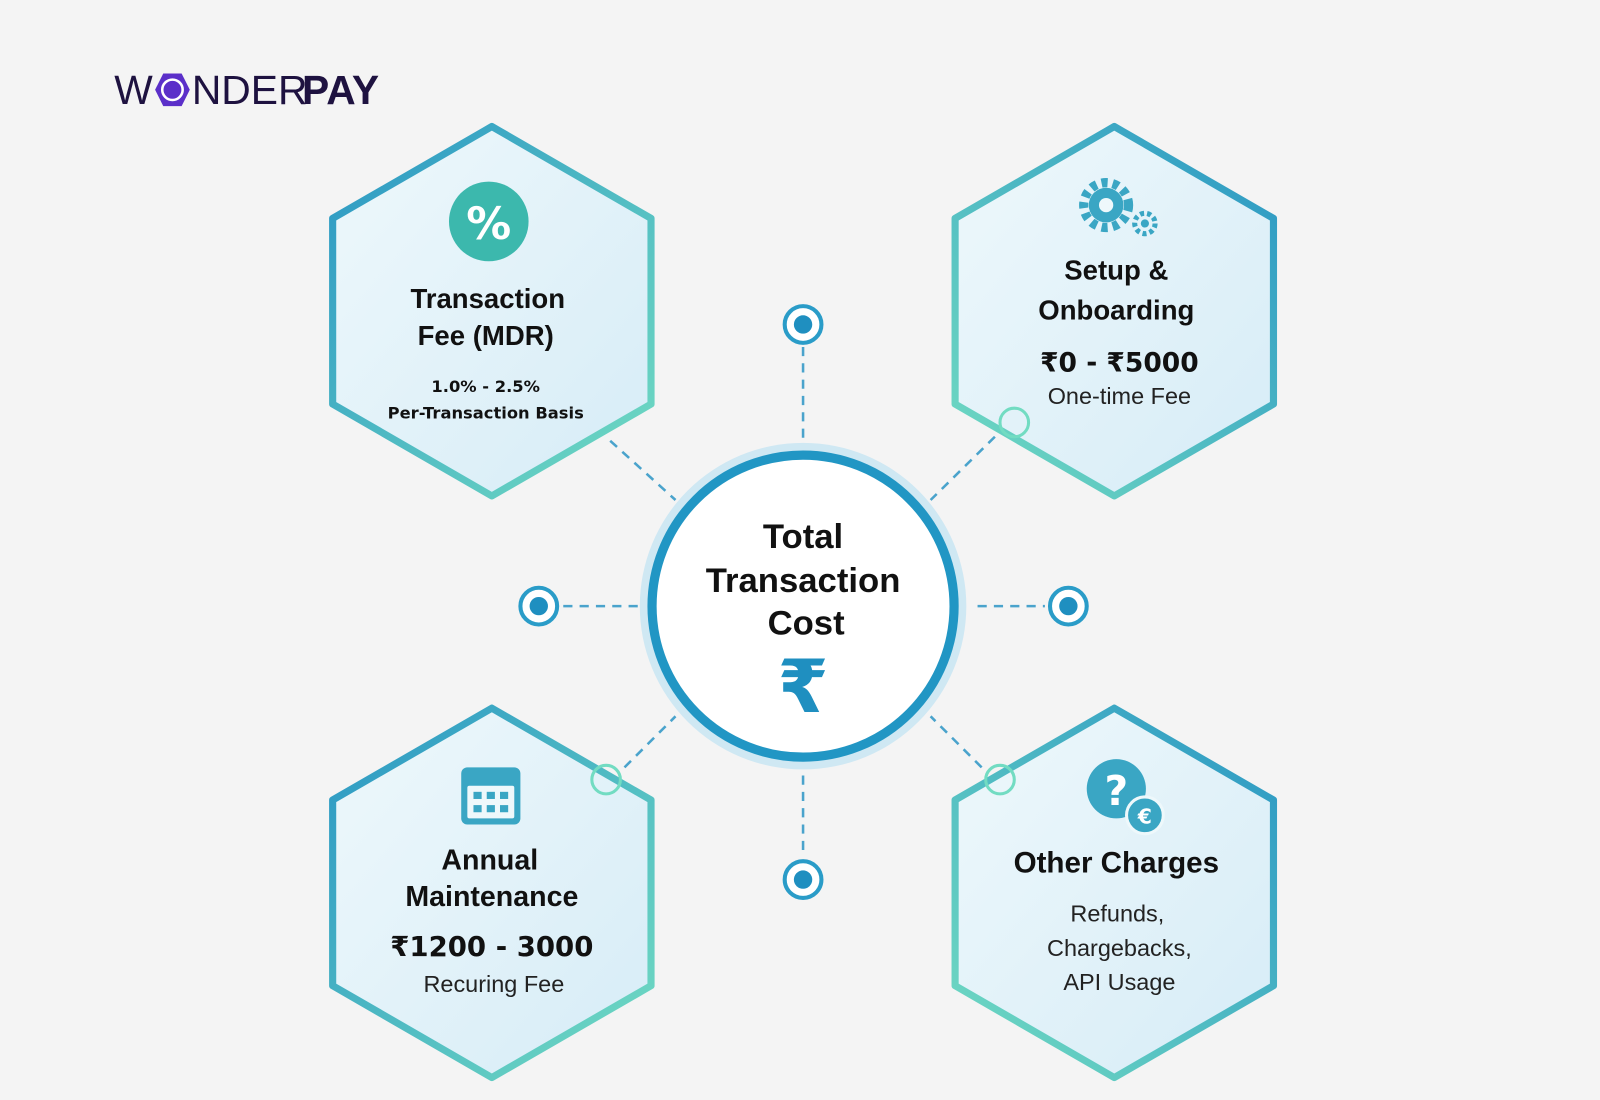 The height and width of the screenshot is (1100, 1600). Describe the element at coordinates (803, 324) in the screenshot. I see `node-dot-top` at that location.